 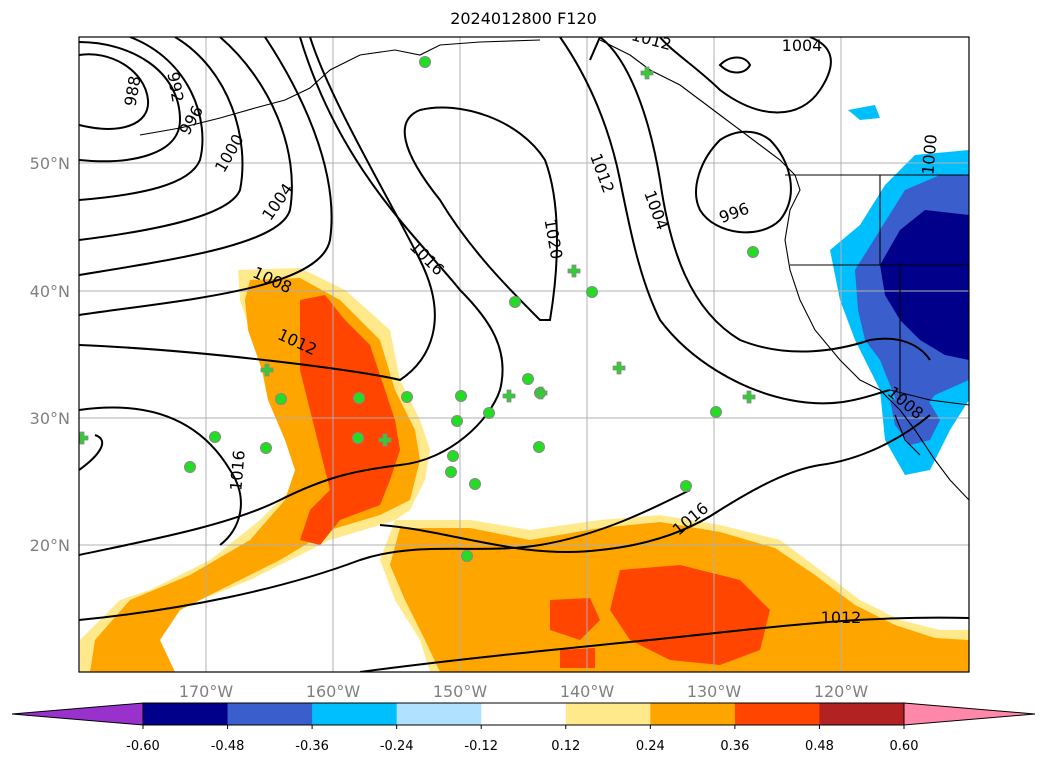 I want to click on lat-label: 40°N, so click(x=50, y=291).